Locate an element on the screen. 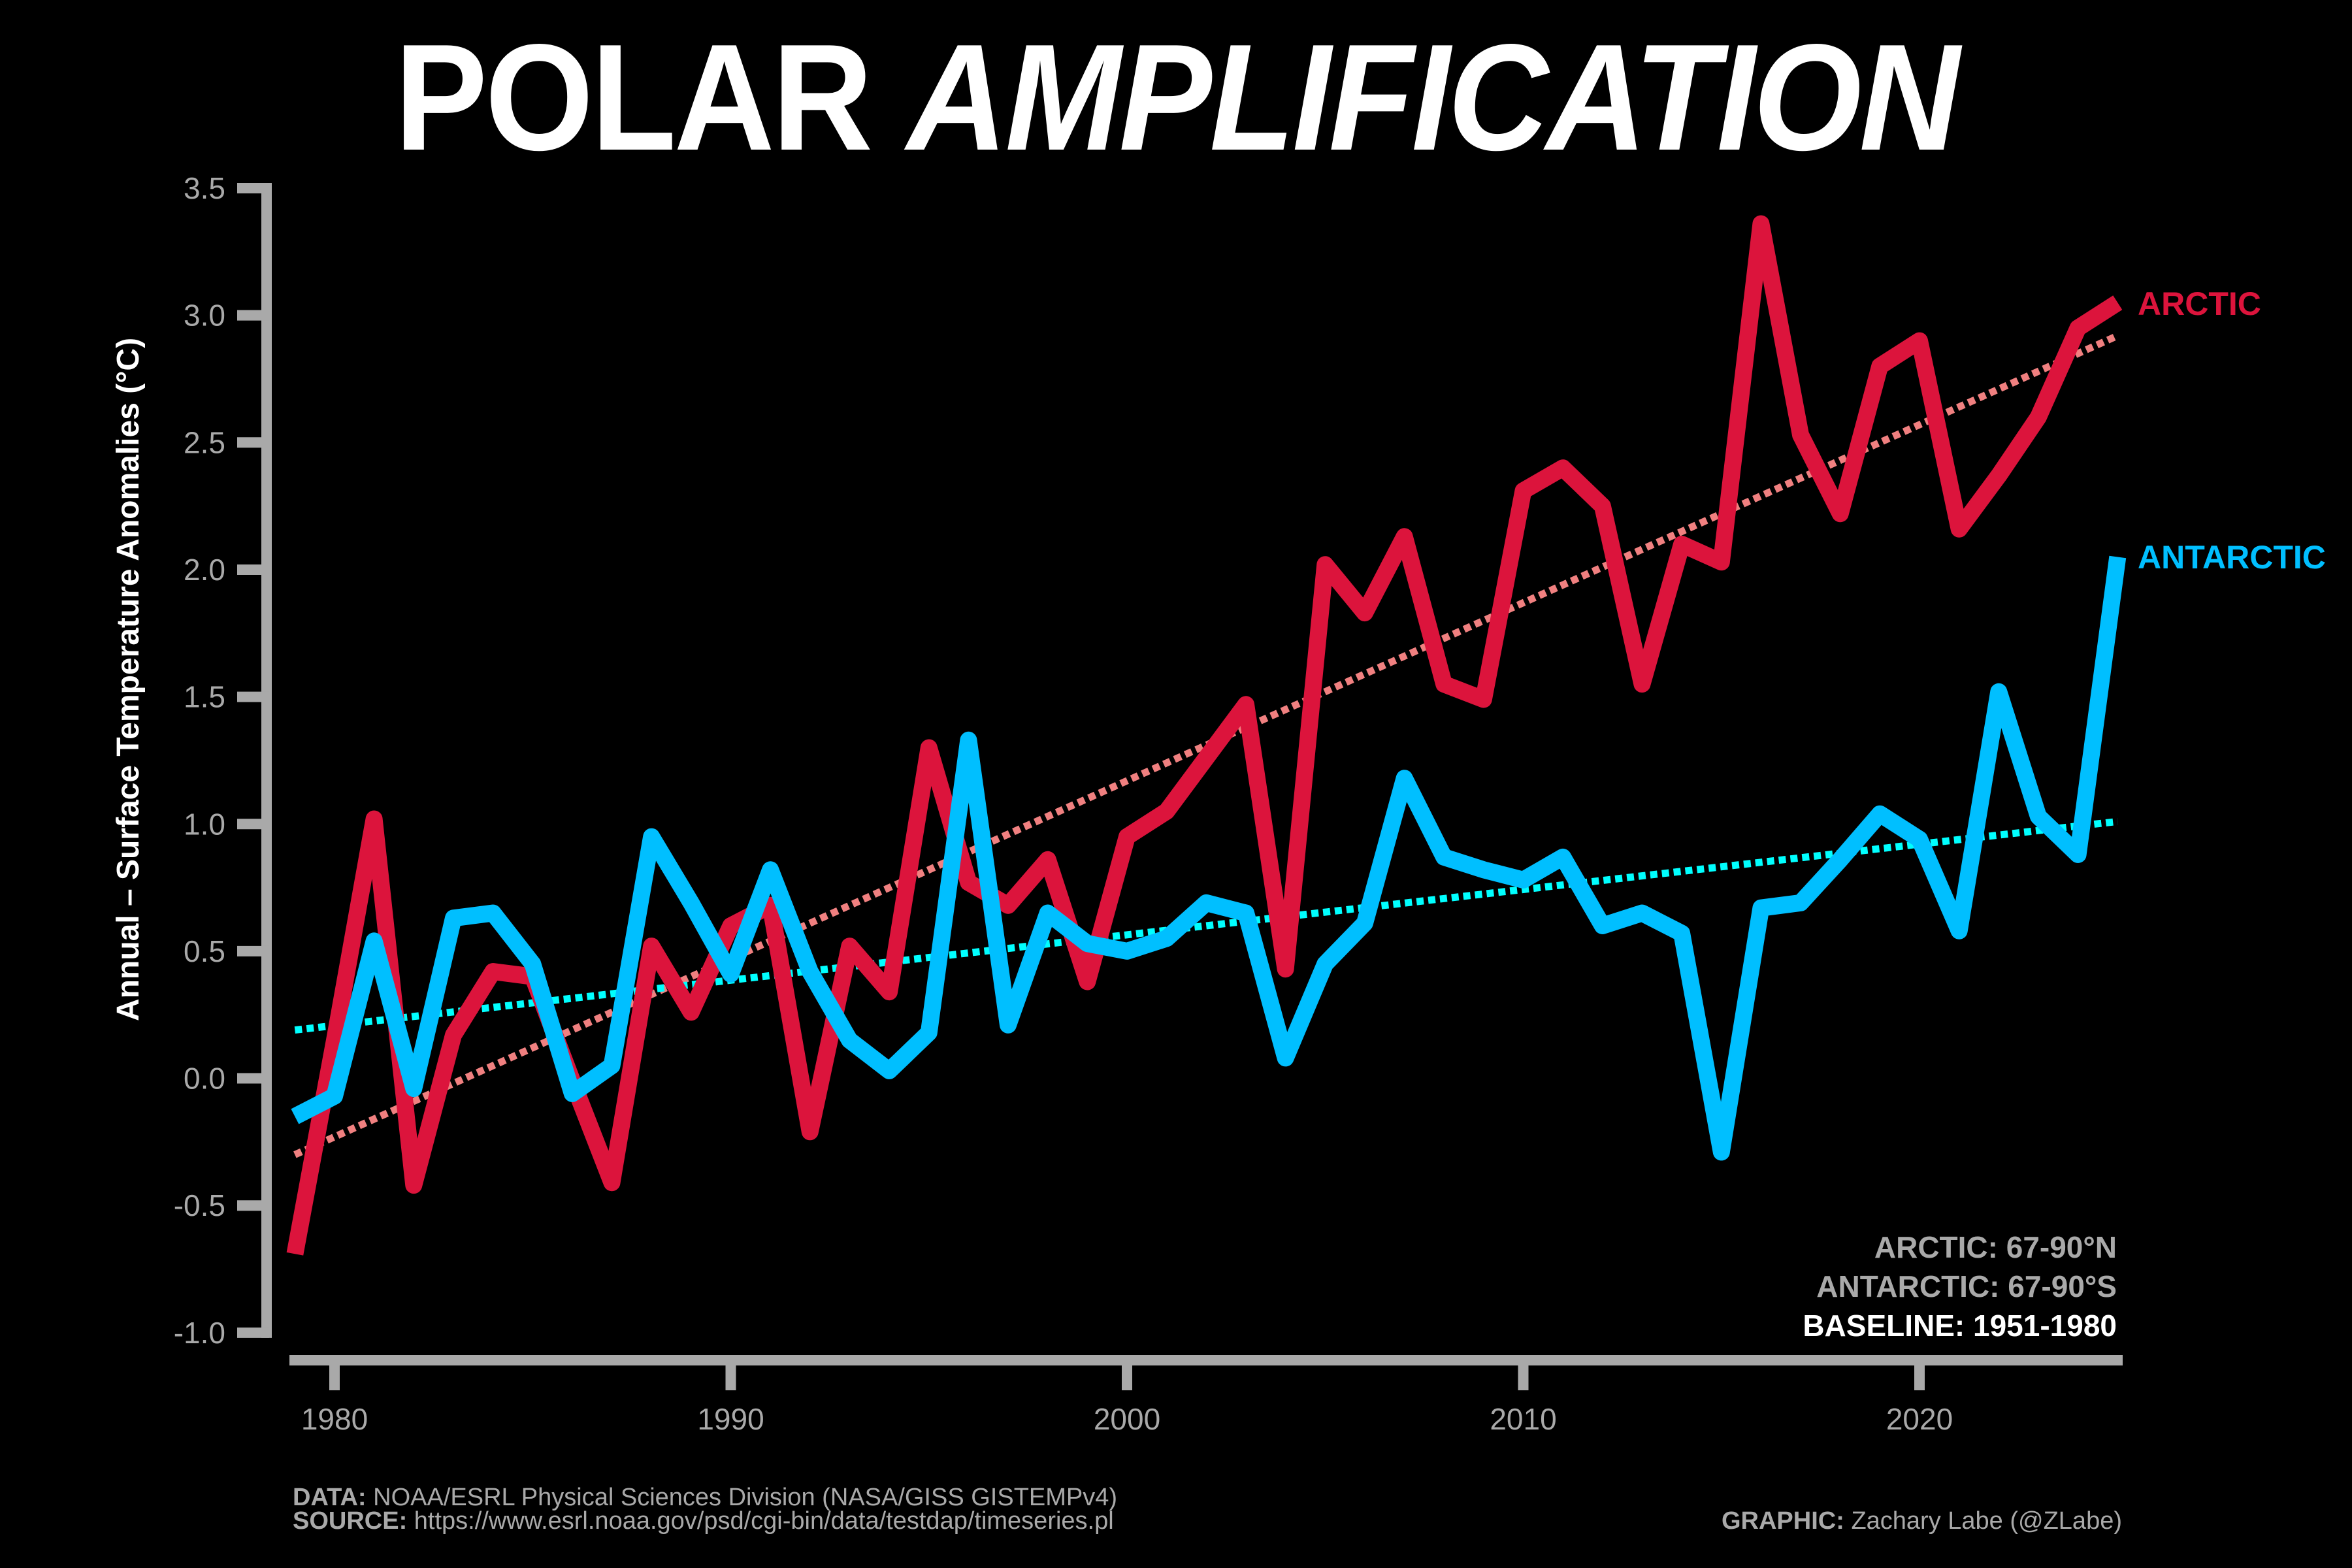 Image resolution: width=2352 pixels, height=1568 pixels. y-tick-label: 3.0 is located at coordinates (204, 316).